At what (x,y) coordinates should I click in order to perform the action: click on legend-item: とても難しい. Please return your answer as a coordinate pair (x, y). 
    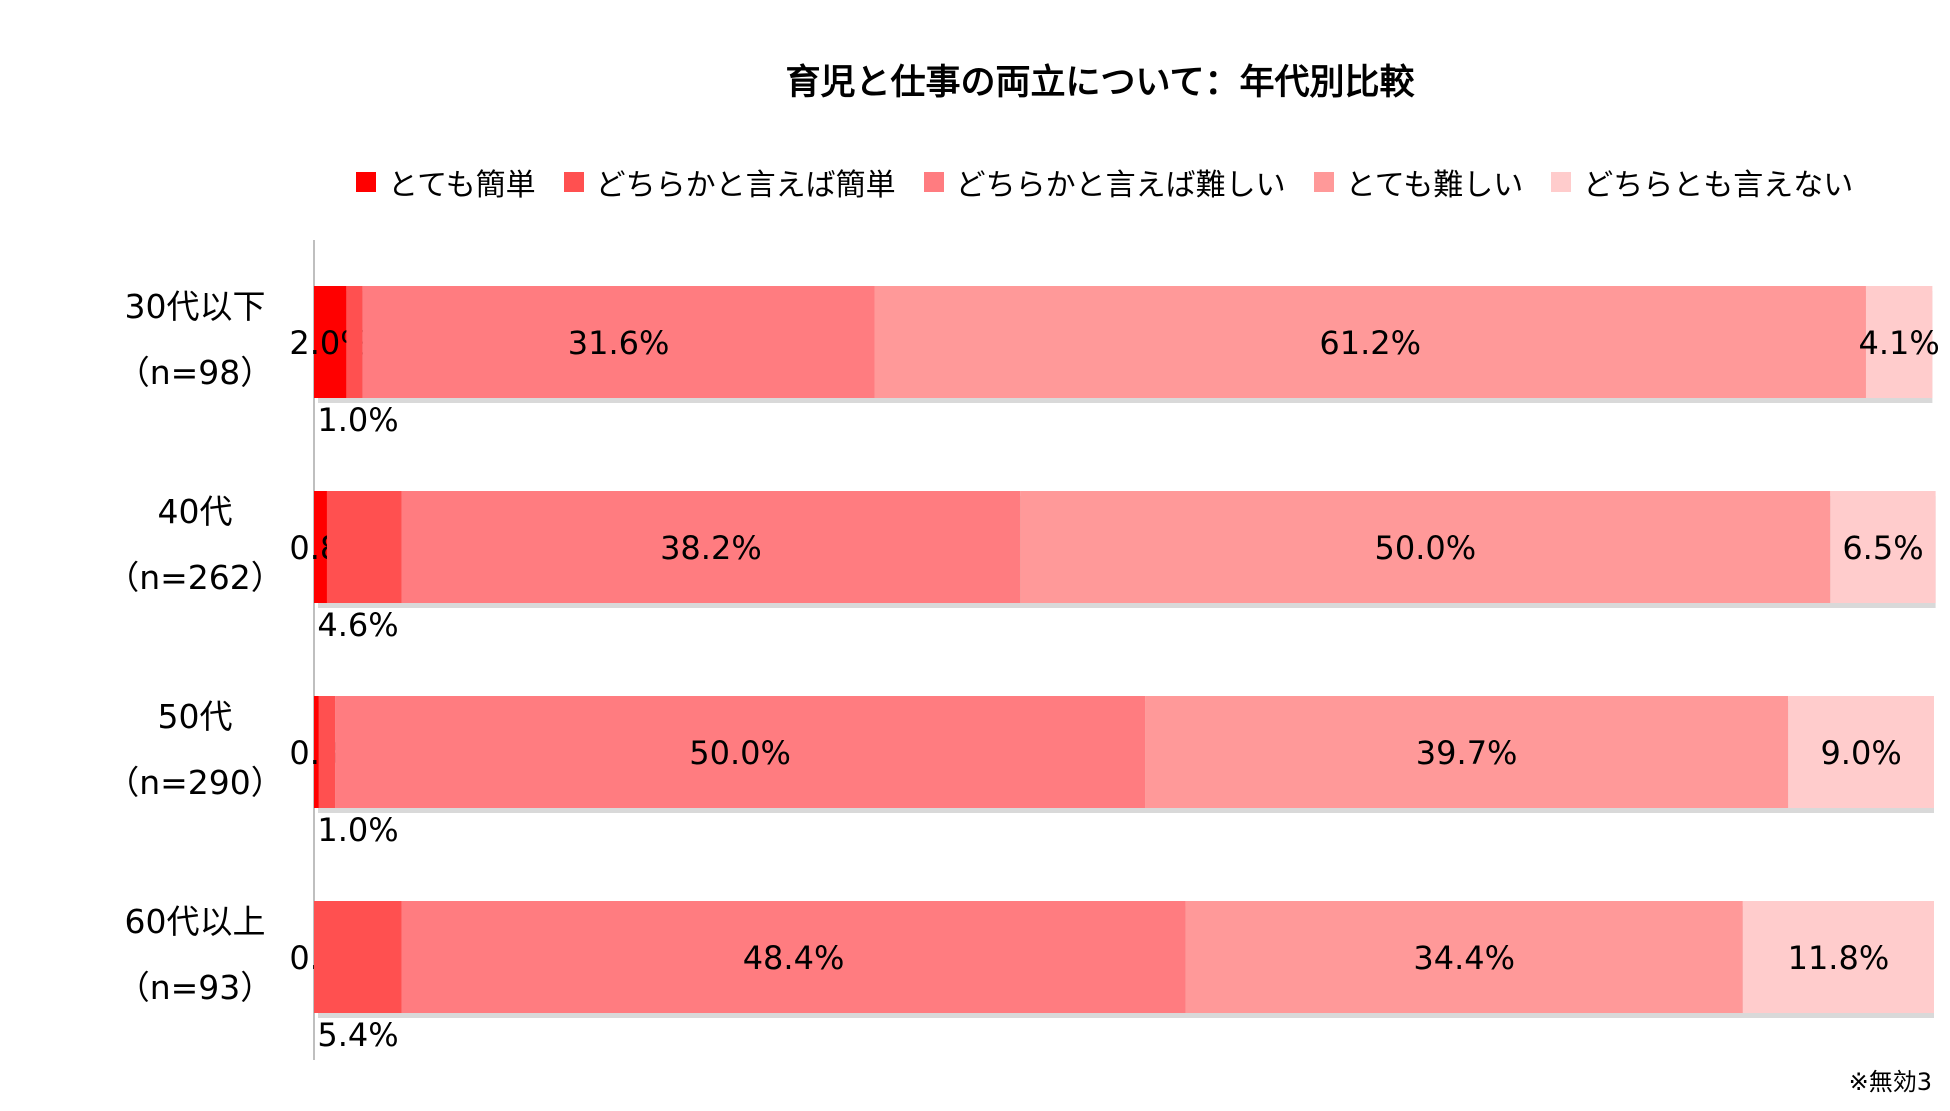
    Looking at the image, I should click on (1418, 182).